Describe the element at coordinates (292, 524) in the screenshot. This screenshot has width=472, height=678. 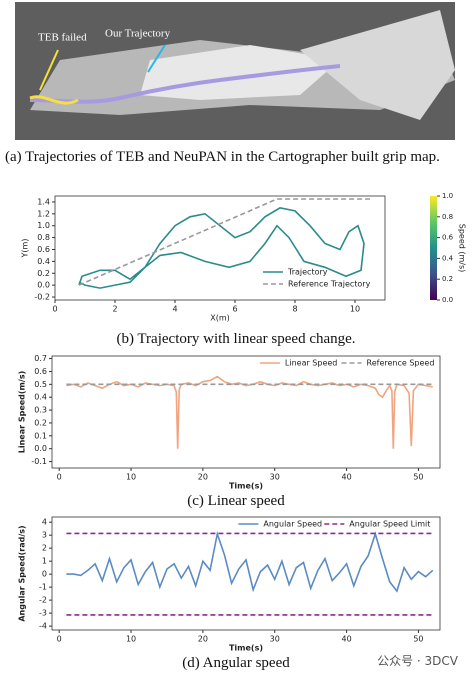
I see `legend-label: Angular Speed` at that location.